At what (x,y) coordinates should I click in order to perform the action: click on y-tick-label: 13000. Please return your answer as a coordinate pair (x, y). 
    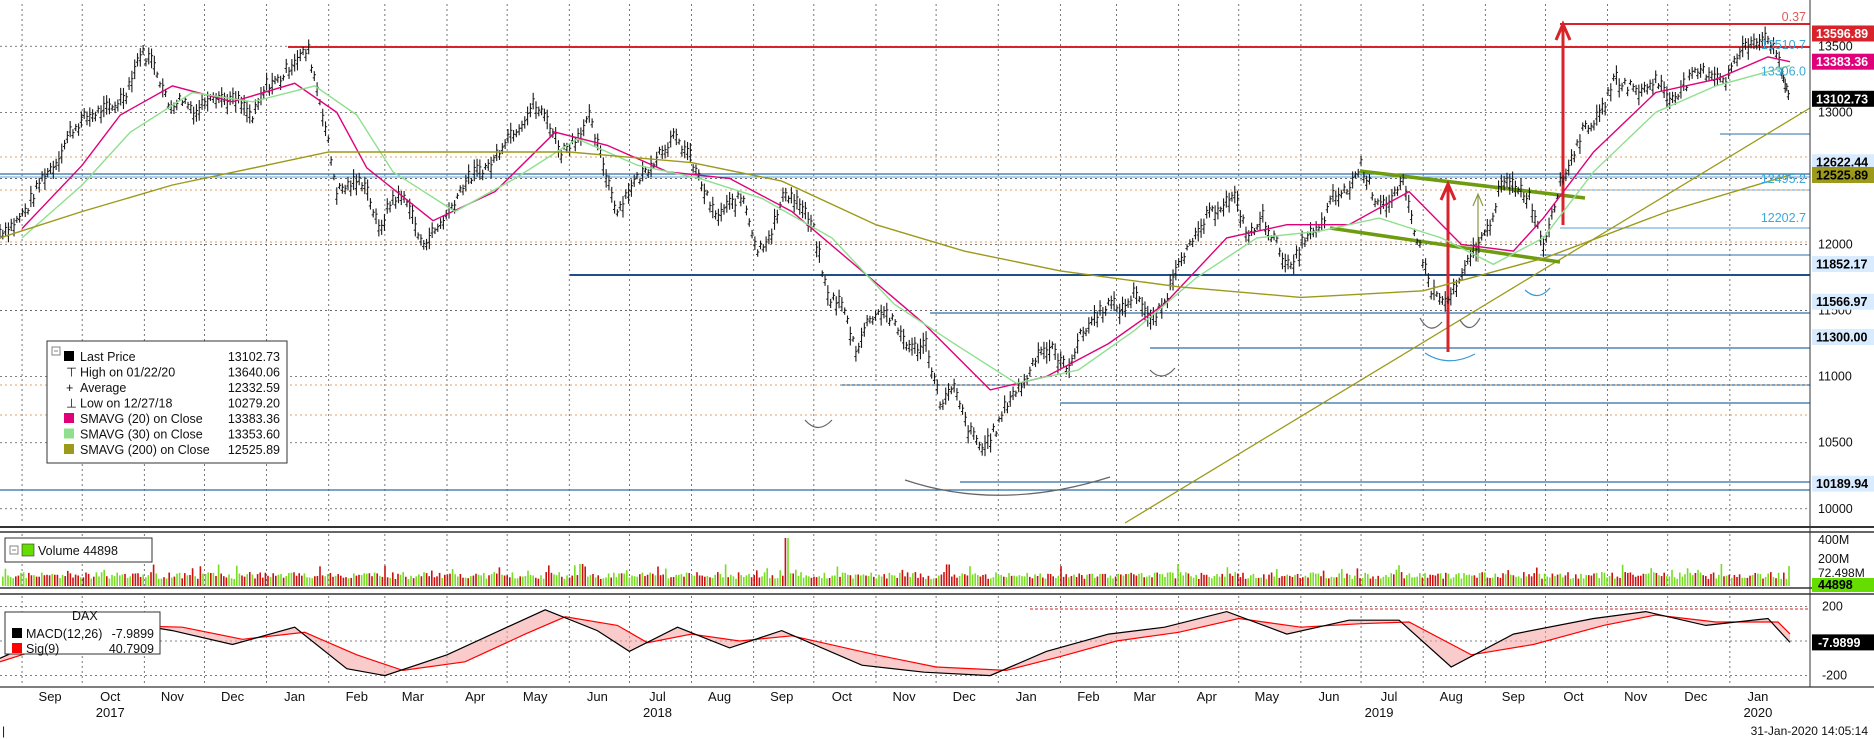
    Looking at the image, I should click on (1835, 112).